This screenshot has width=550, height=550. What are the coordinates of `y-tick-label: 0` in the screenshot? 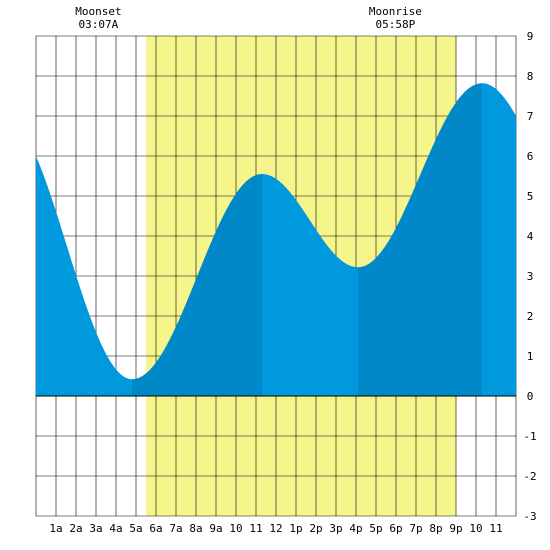 It's located at (530, 396).